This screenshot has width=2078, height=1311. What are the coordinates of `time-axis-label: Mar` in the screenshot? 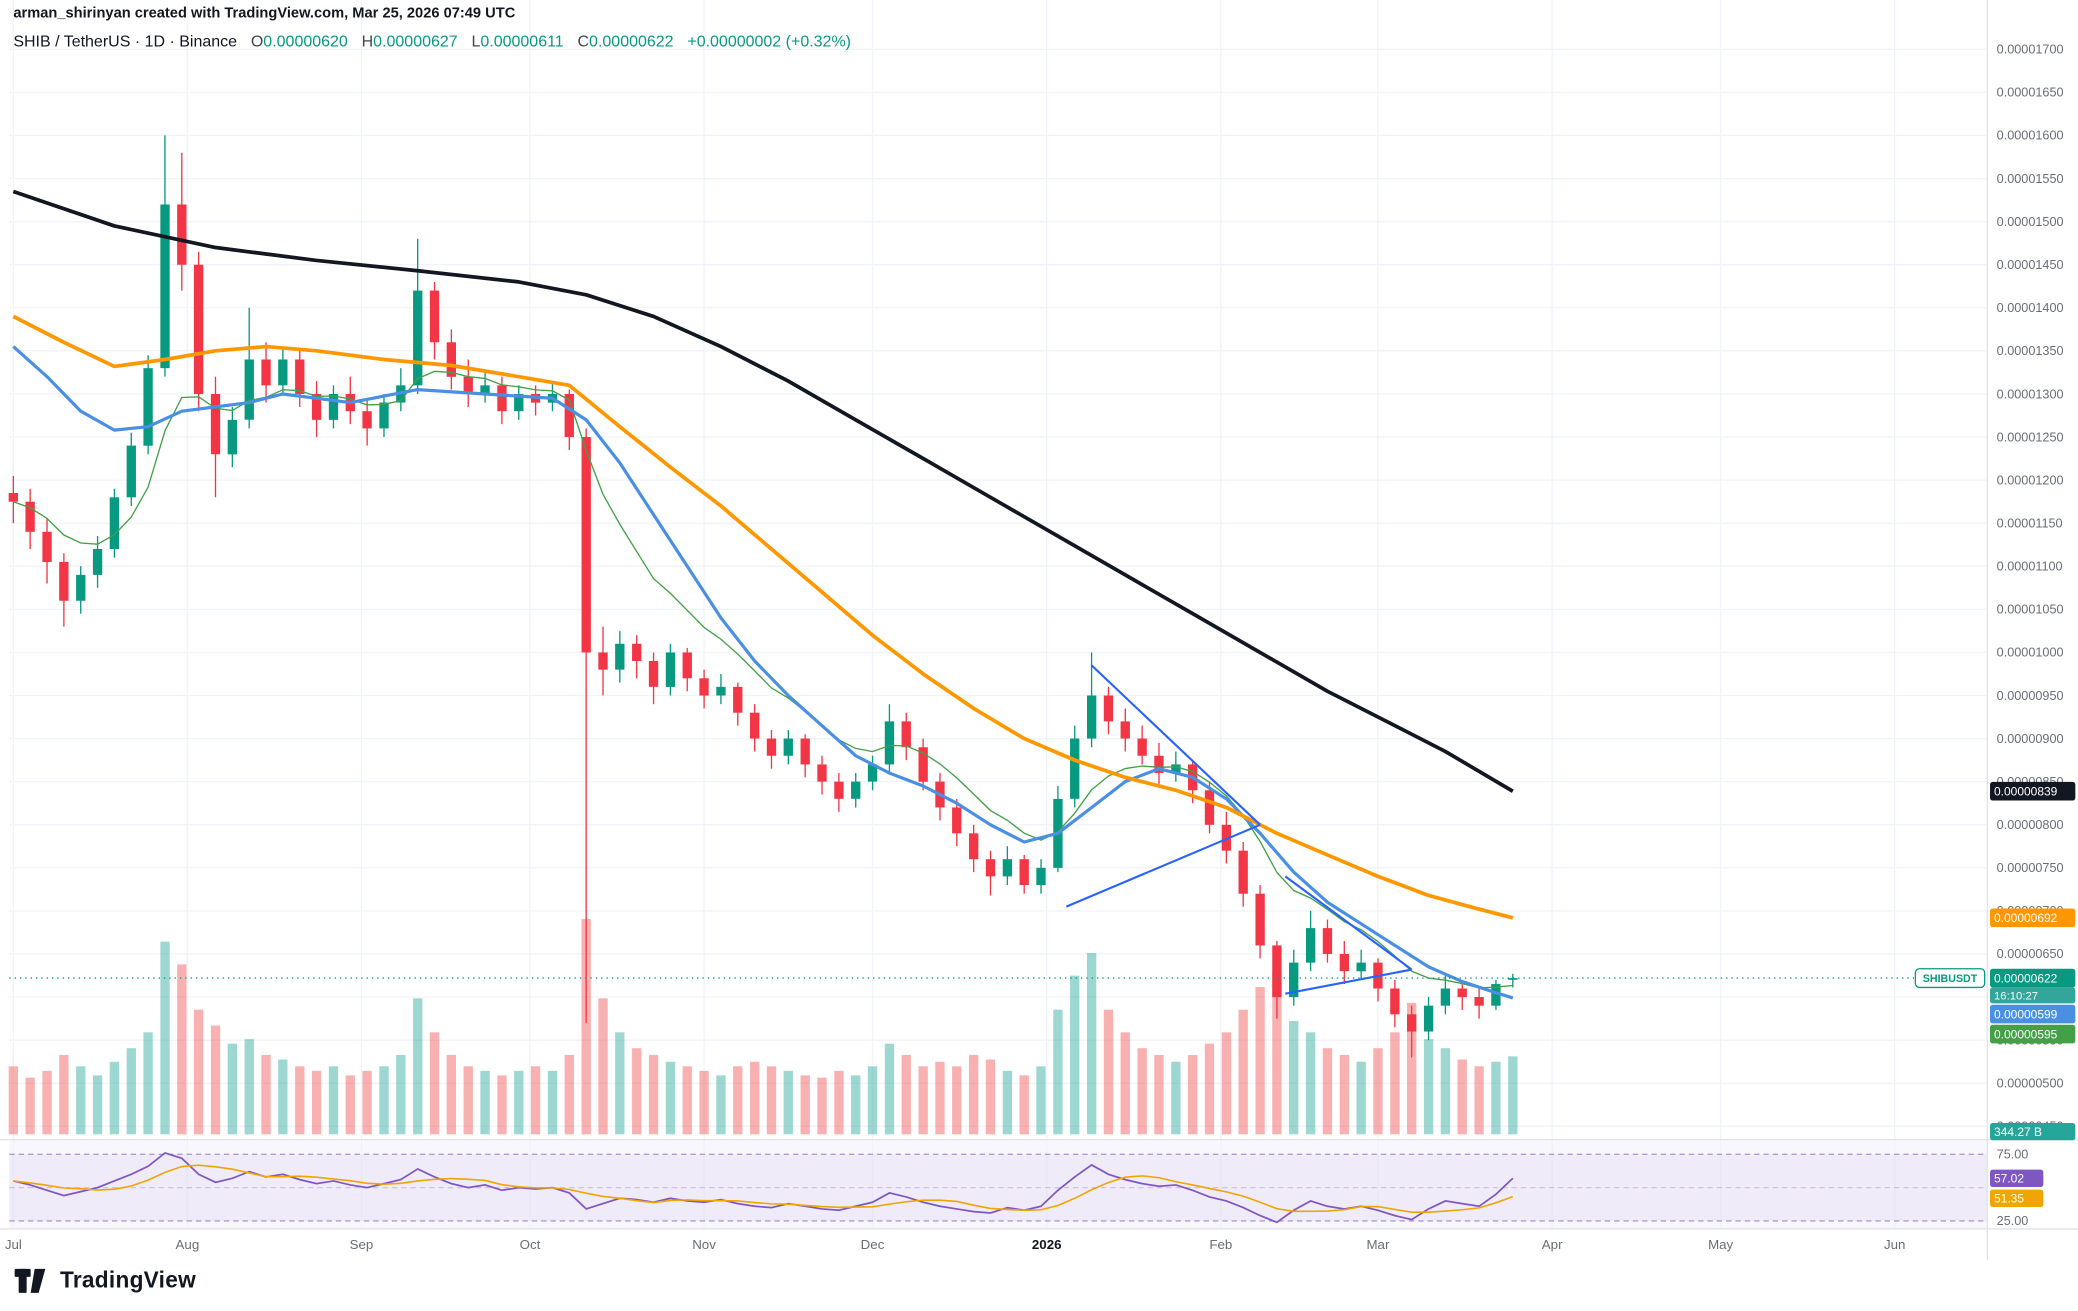 It's located at (1377, 1244).